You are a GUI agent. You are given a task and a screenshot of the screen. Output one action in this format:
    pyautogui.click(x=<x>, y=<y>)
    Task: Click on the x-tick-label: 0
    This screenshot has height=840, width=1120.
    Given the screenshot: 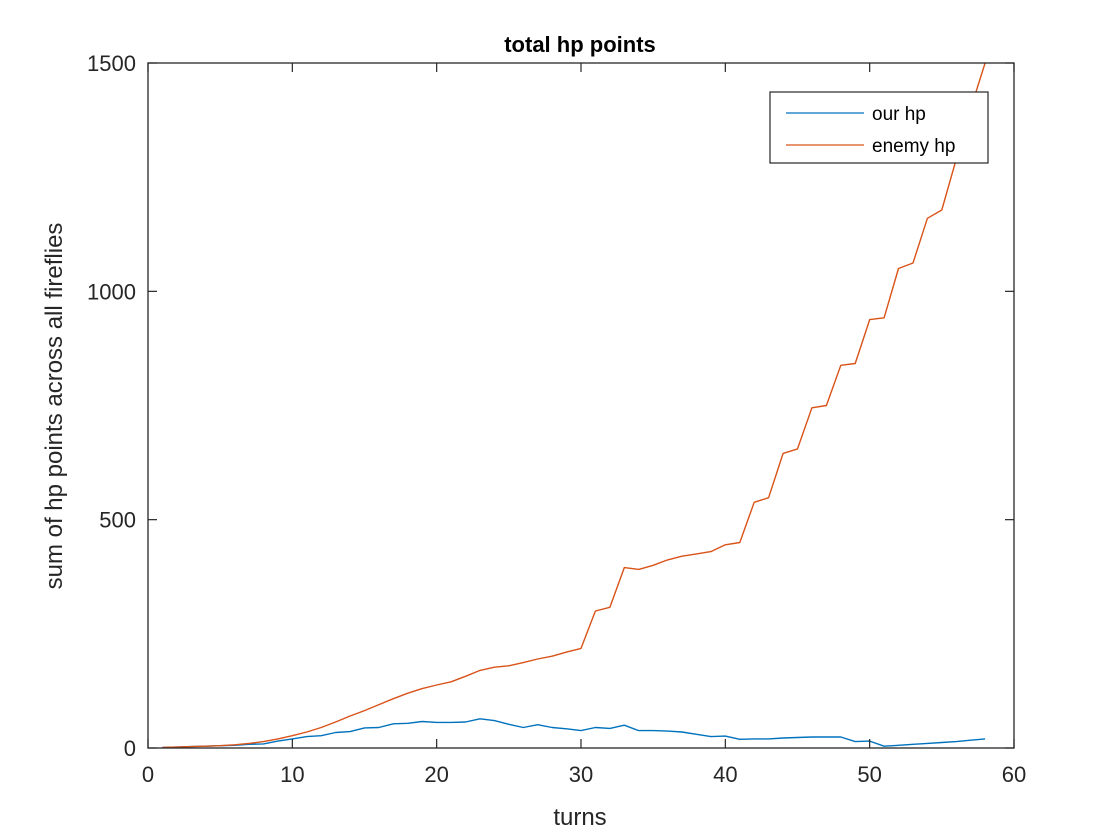 What is the action you would take?
    pyautogui.click(x=148, y=774)
    